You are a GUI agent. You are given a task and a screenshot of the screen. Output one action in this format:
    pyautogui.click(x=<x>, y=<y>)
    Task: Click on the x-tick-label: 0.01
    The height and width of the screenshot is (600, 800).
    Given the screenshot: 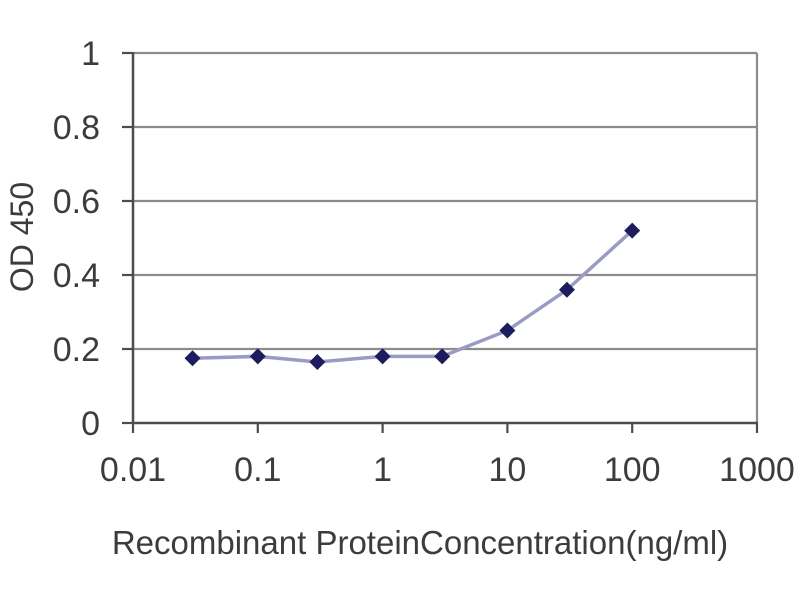 What is the action you would take?
    pyautogui.click(x=133, y=470)
    